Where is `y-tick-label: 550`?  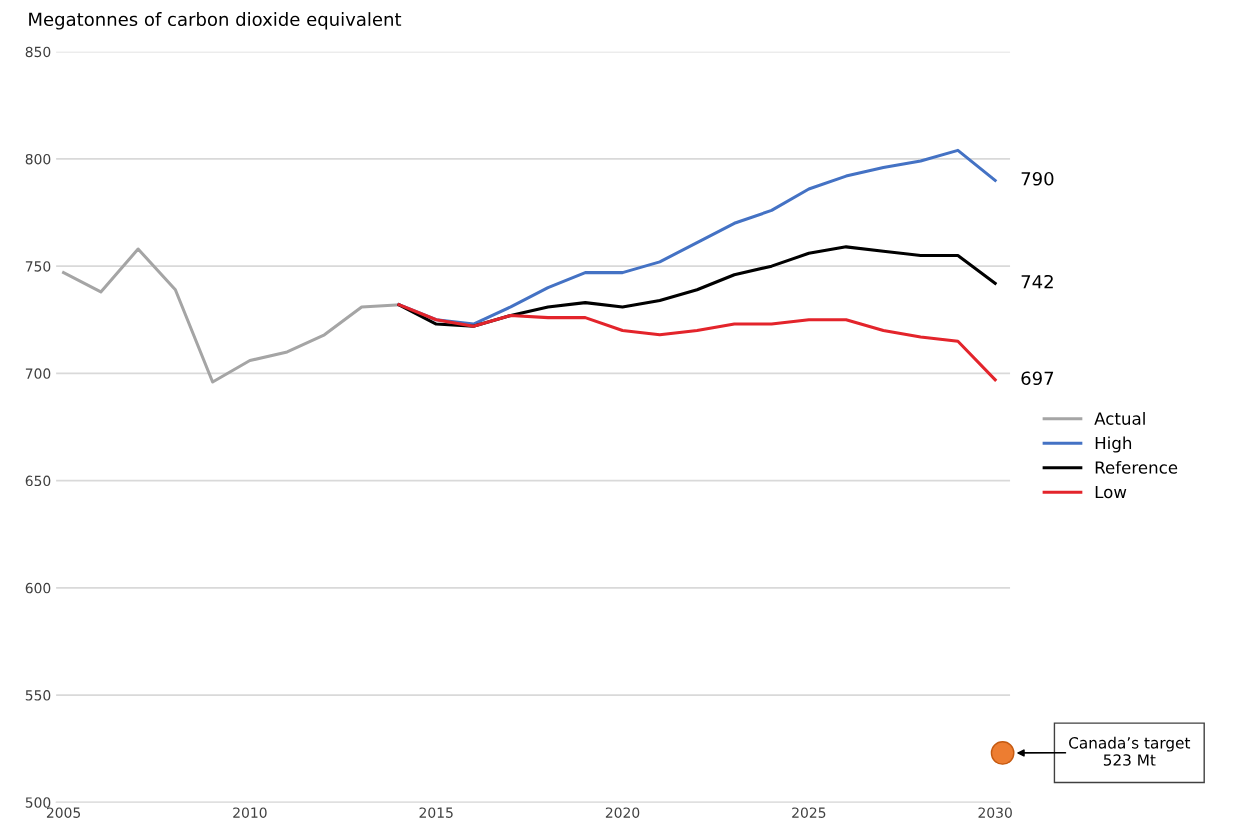 y-tick-label: 550 is located at coordinates (38, 695).